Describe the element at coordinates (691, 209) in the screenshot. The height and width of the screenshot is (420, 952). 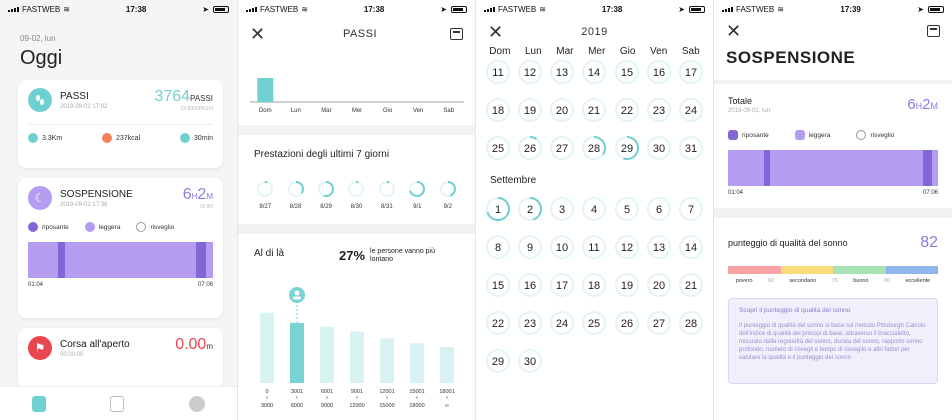
I see `calendar-day: 7` at that location.